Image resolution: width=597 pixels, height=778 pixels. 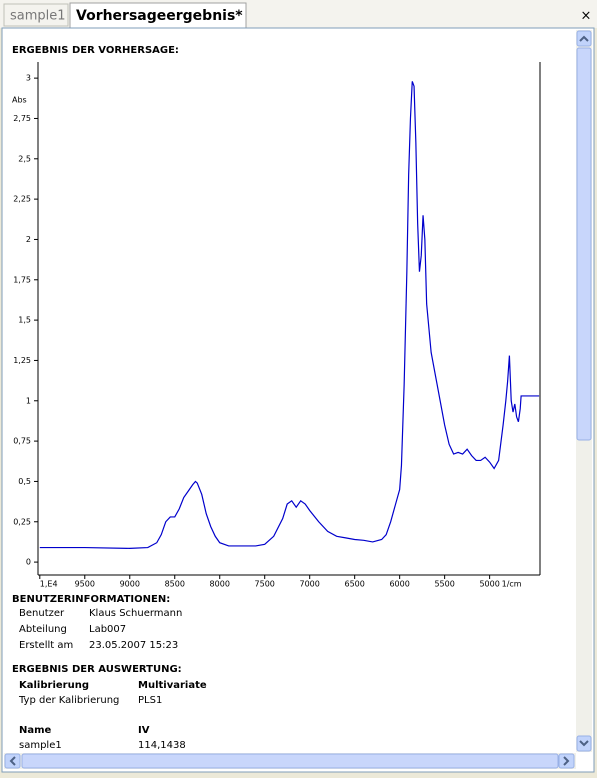 I want to click on info-value: Klaus Schuermann, so click(x=135, y=613).